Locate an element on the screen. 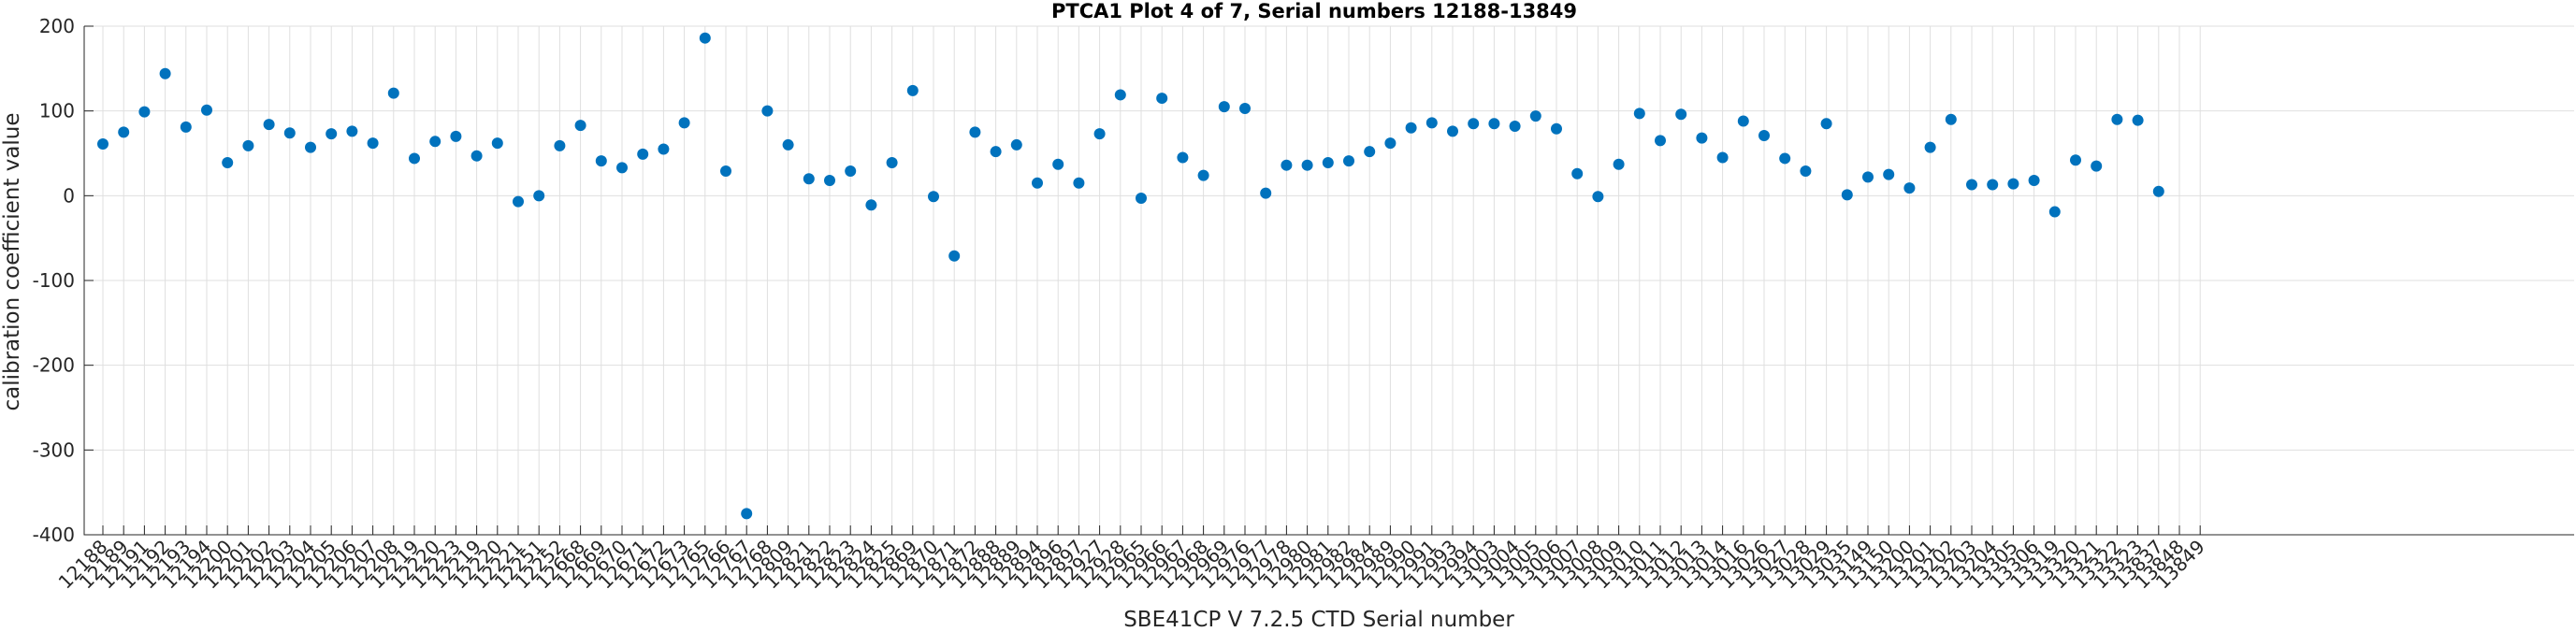  y-tick-label: -400 is located at coordinates (54, 535).